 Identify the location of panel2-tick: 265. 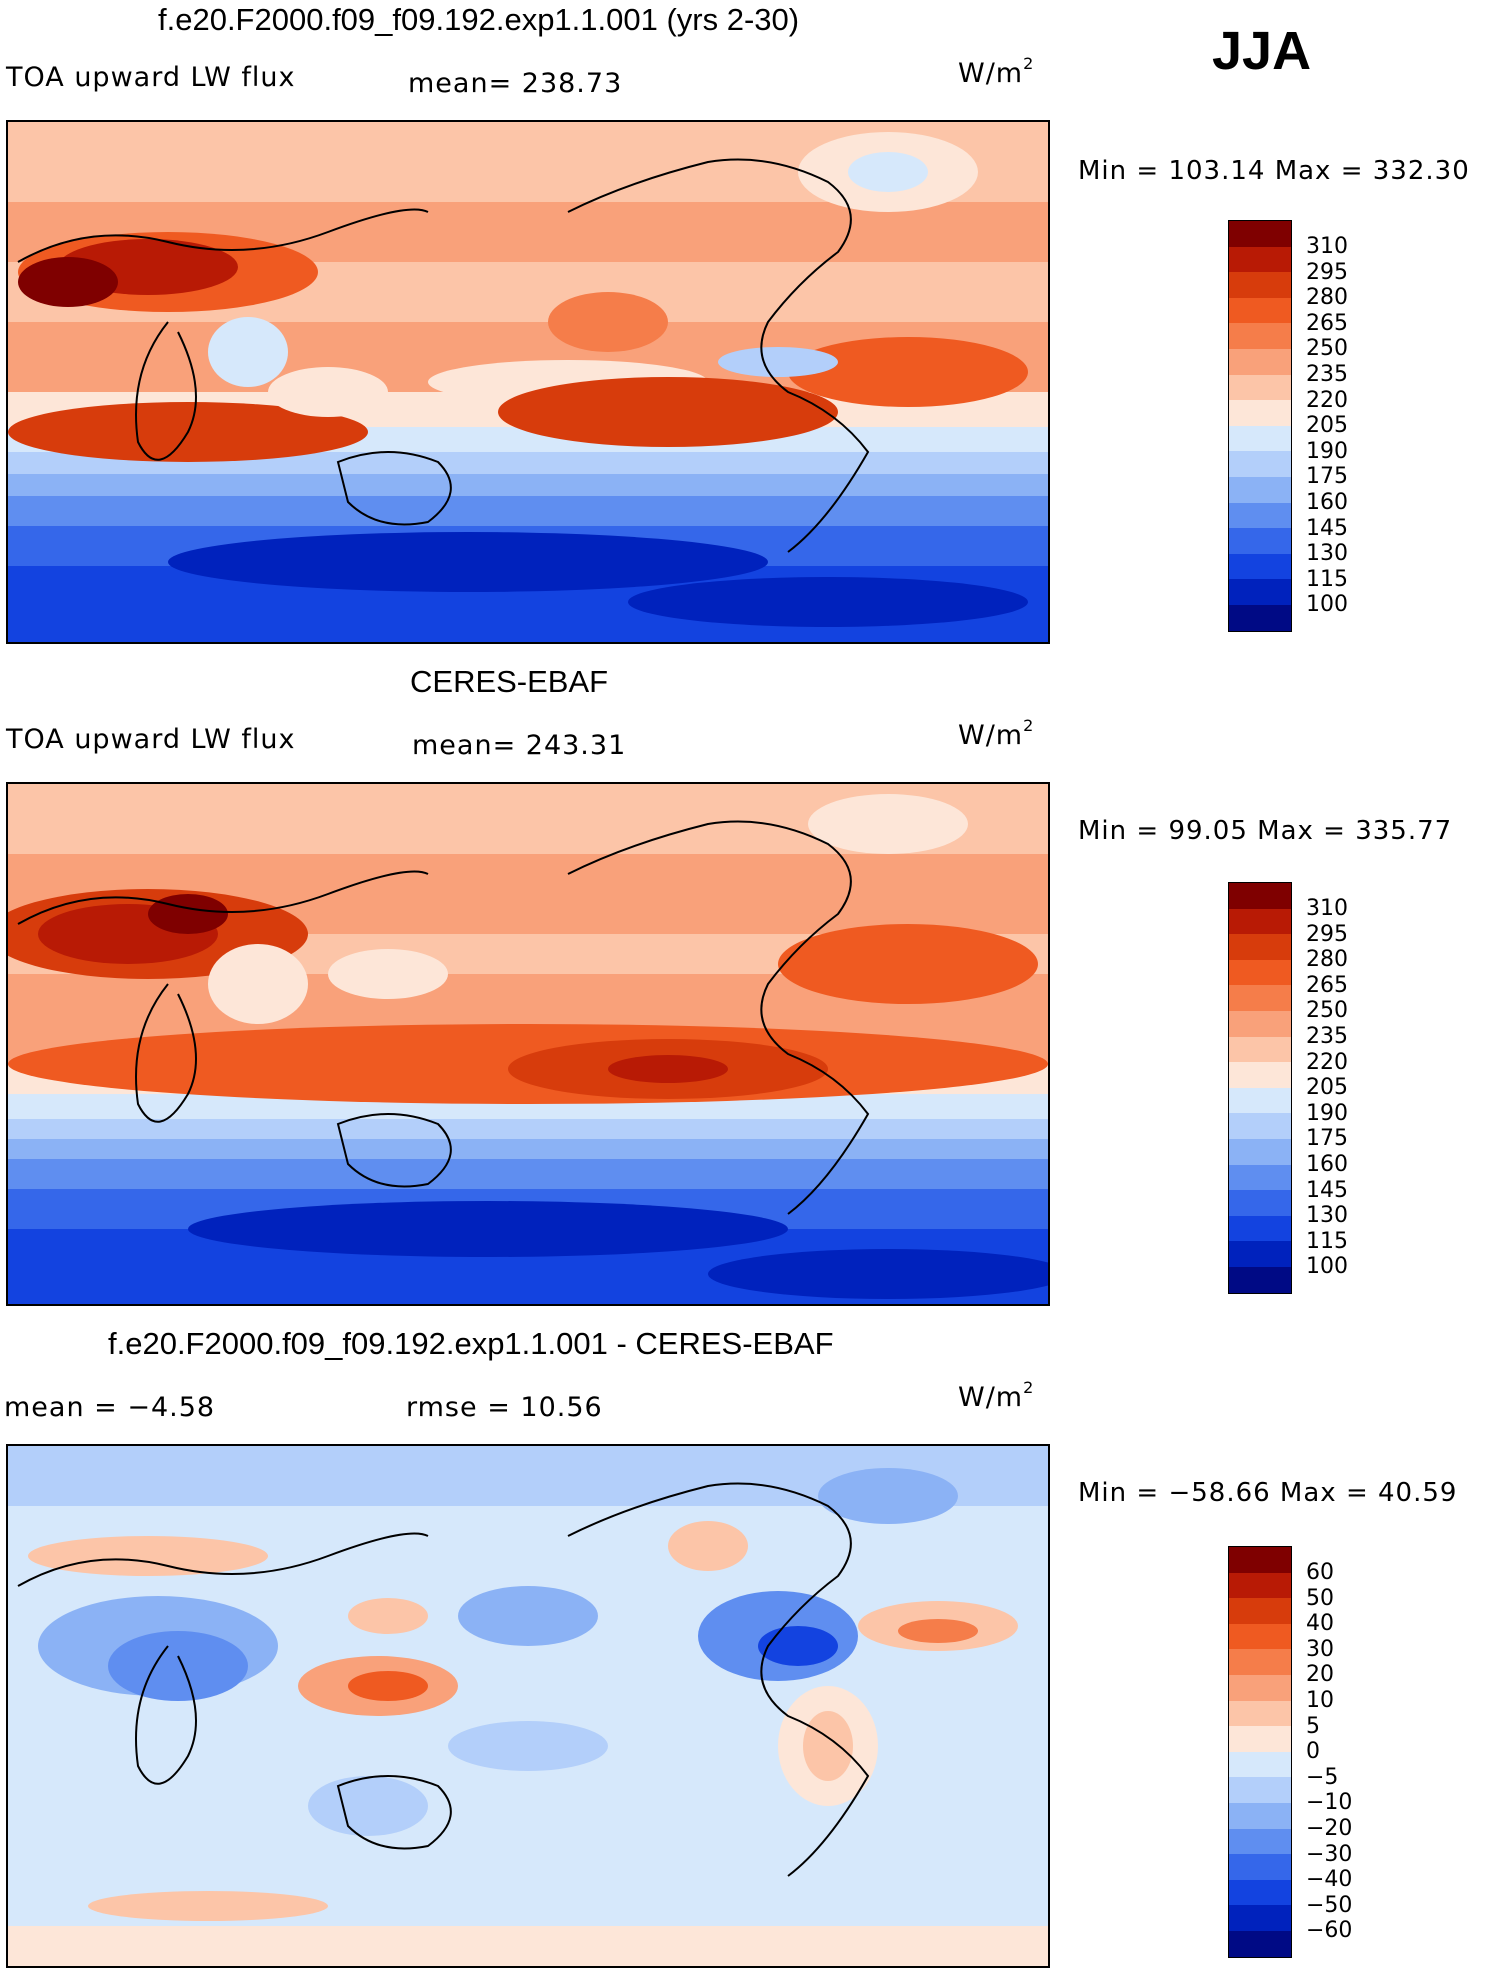
(1327, 985).